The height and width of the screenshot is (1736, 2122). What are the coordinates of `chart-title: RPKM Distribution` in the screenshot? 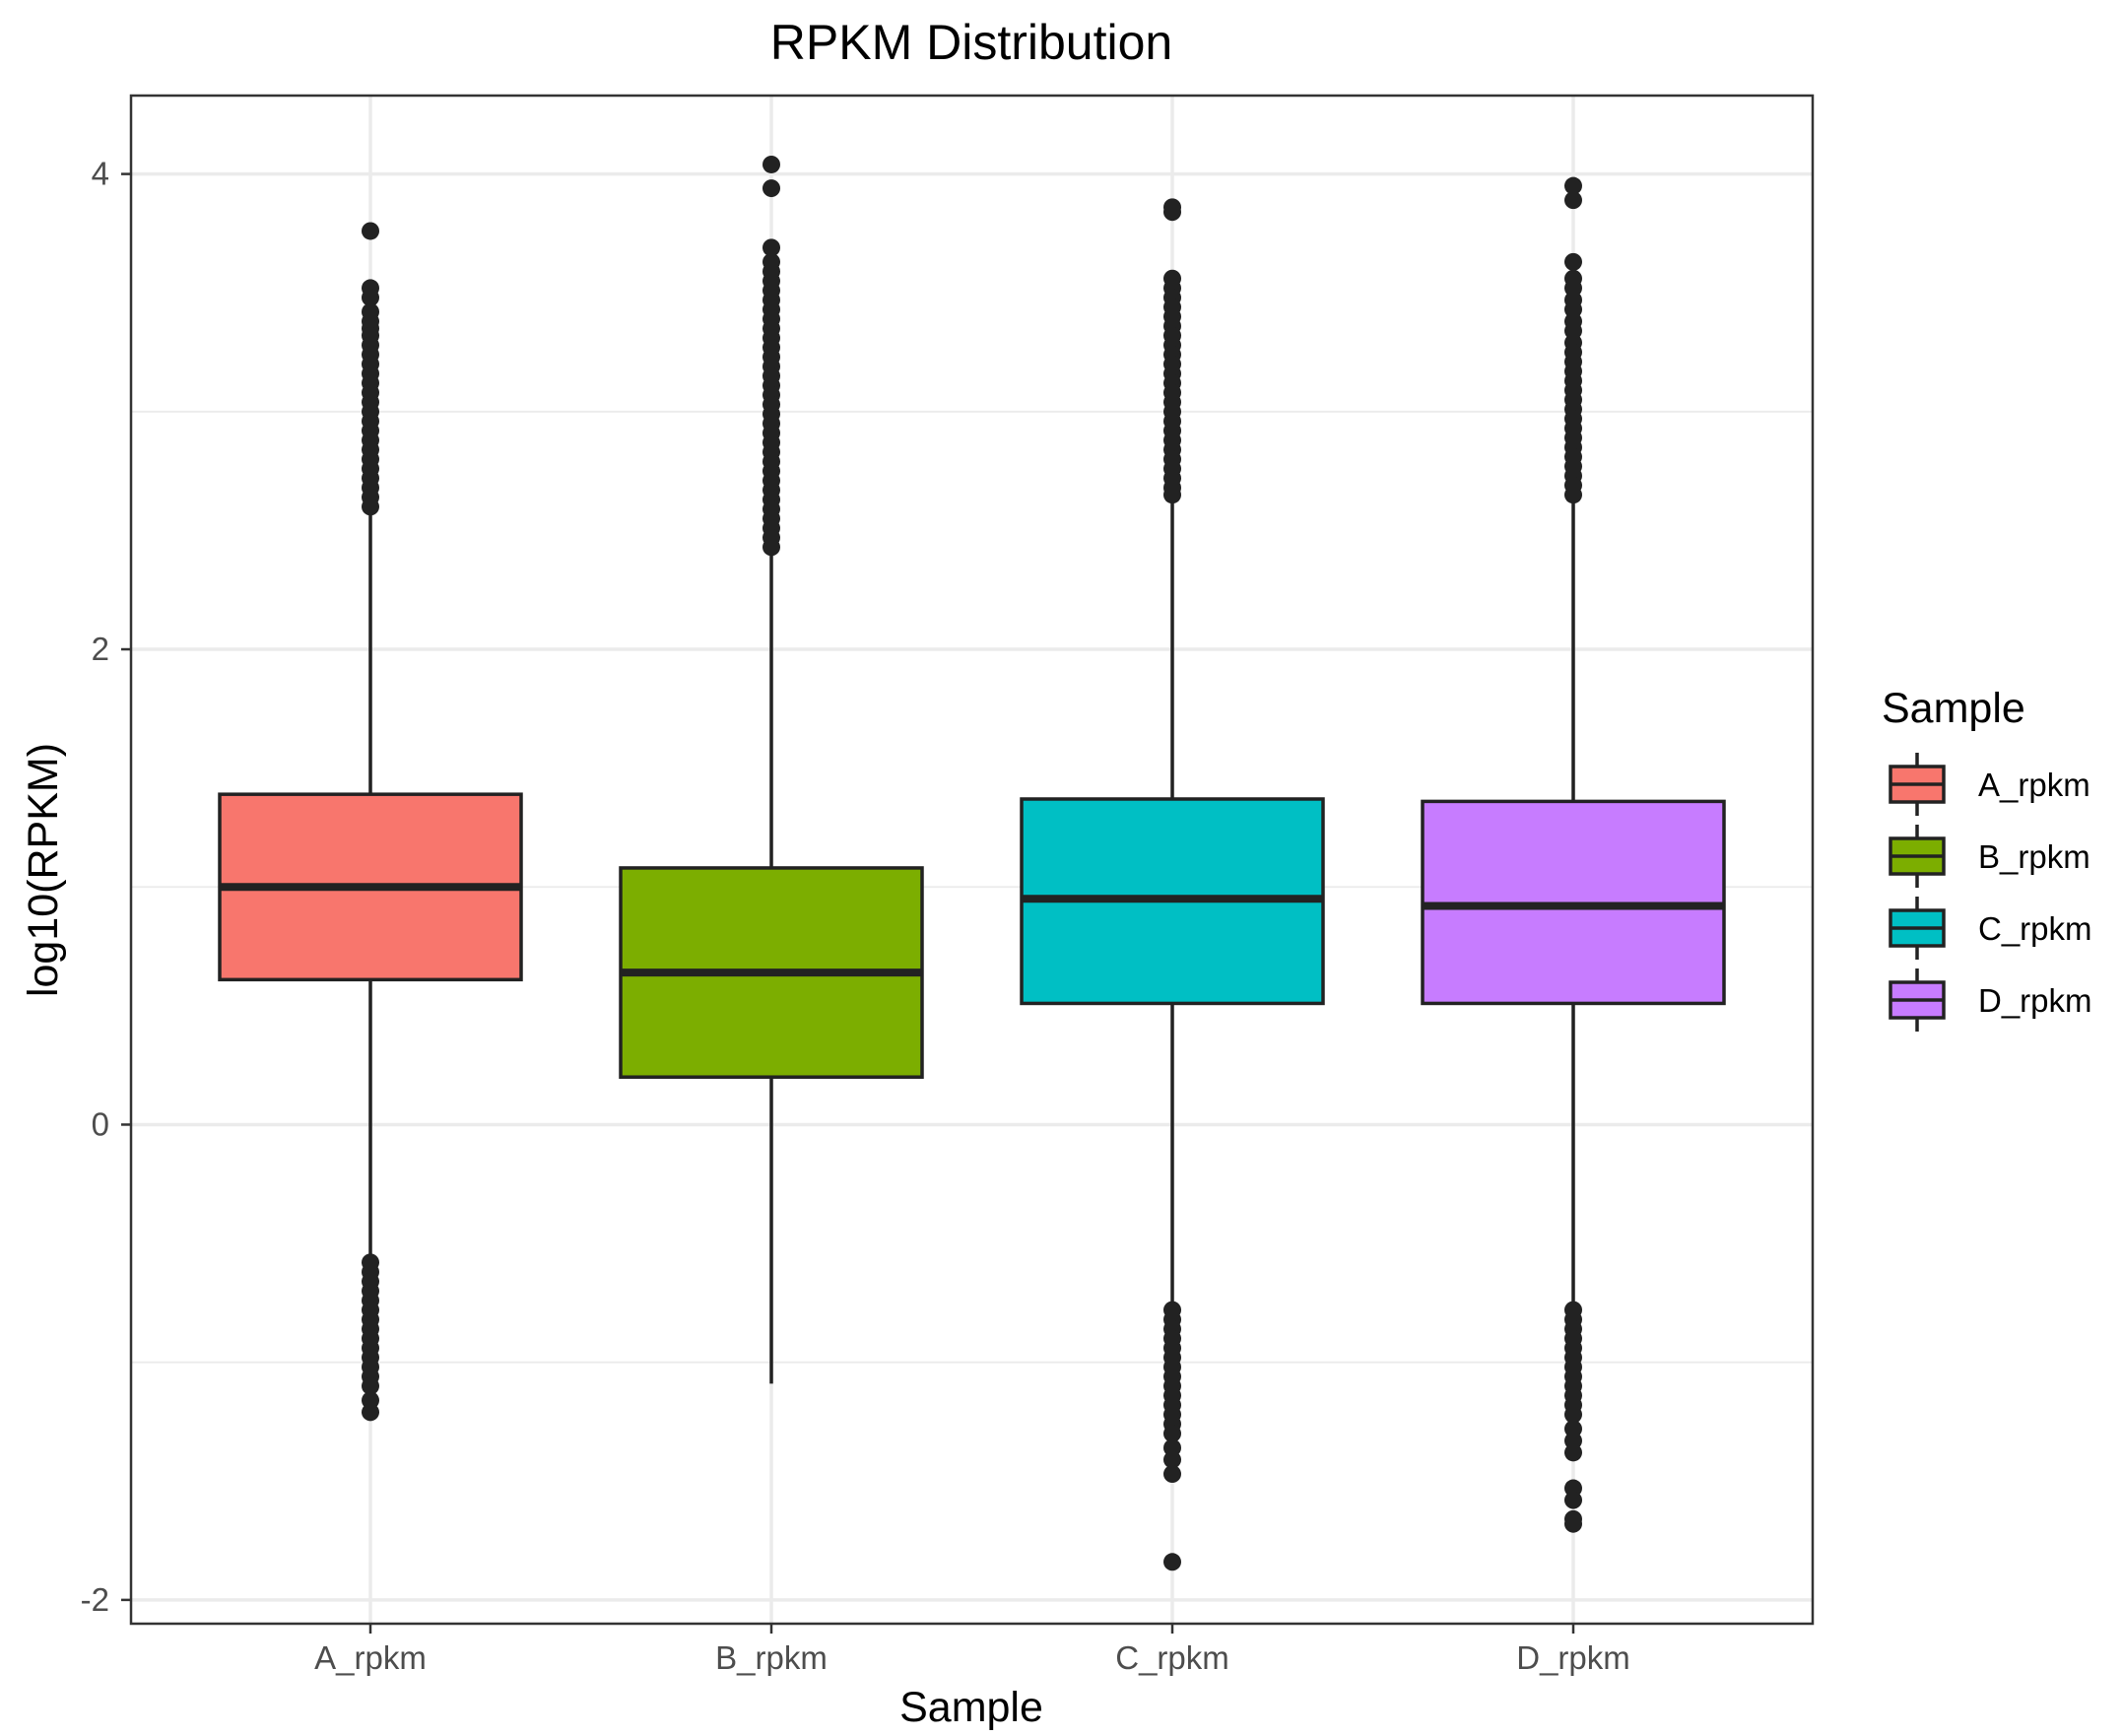 It's located at (971, 42).